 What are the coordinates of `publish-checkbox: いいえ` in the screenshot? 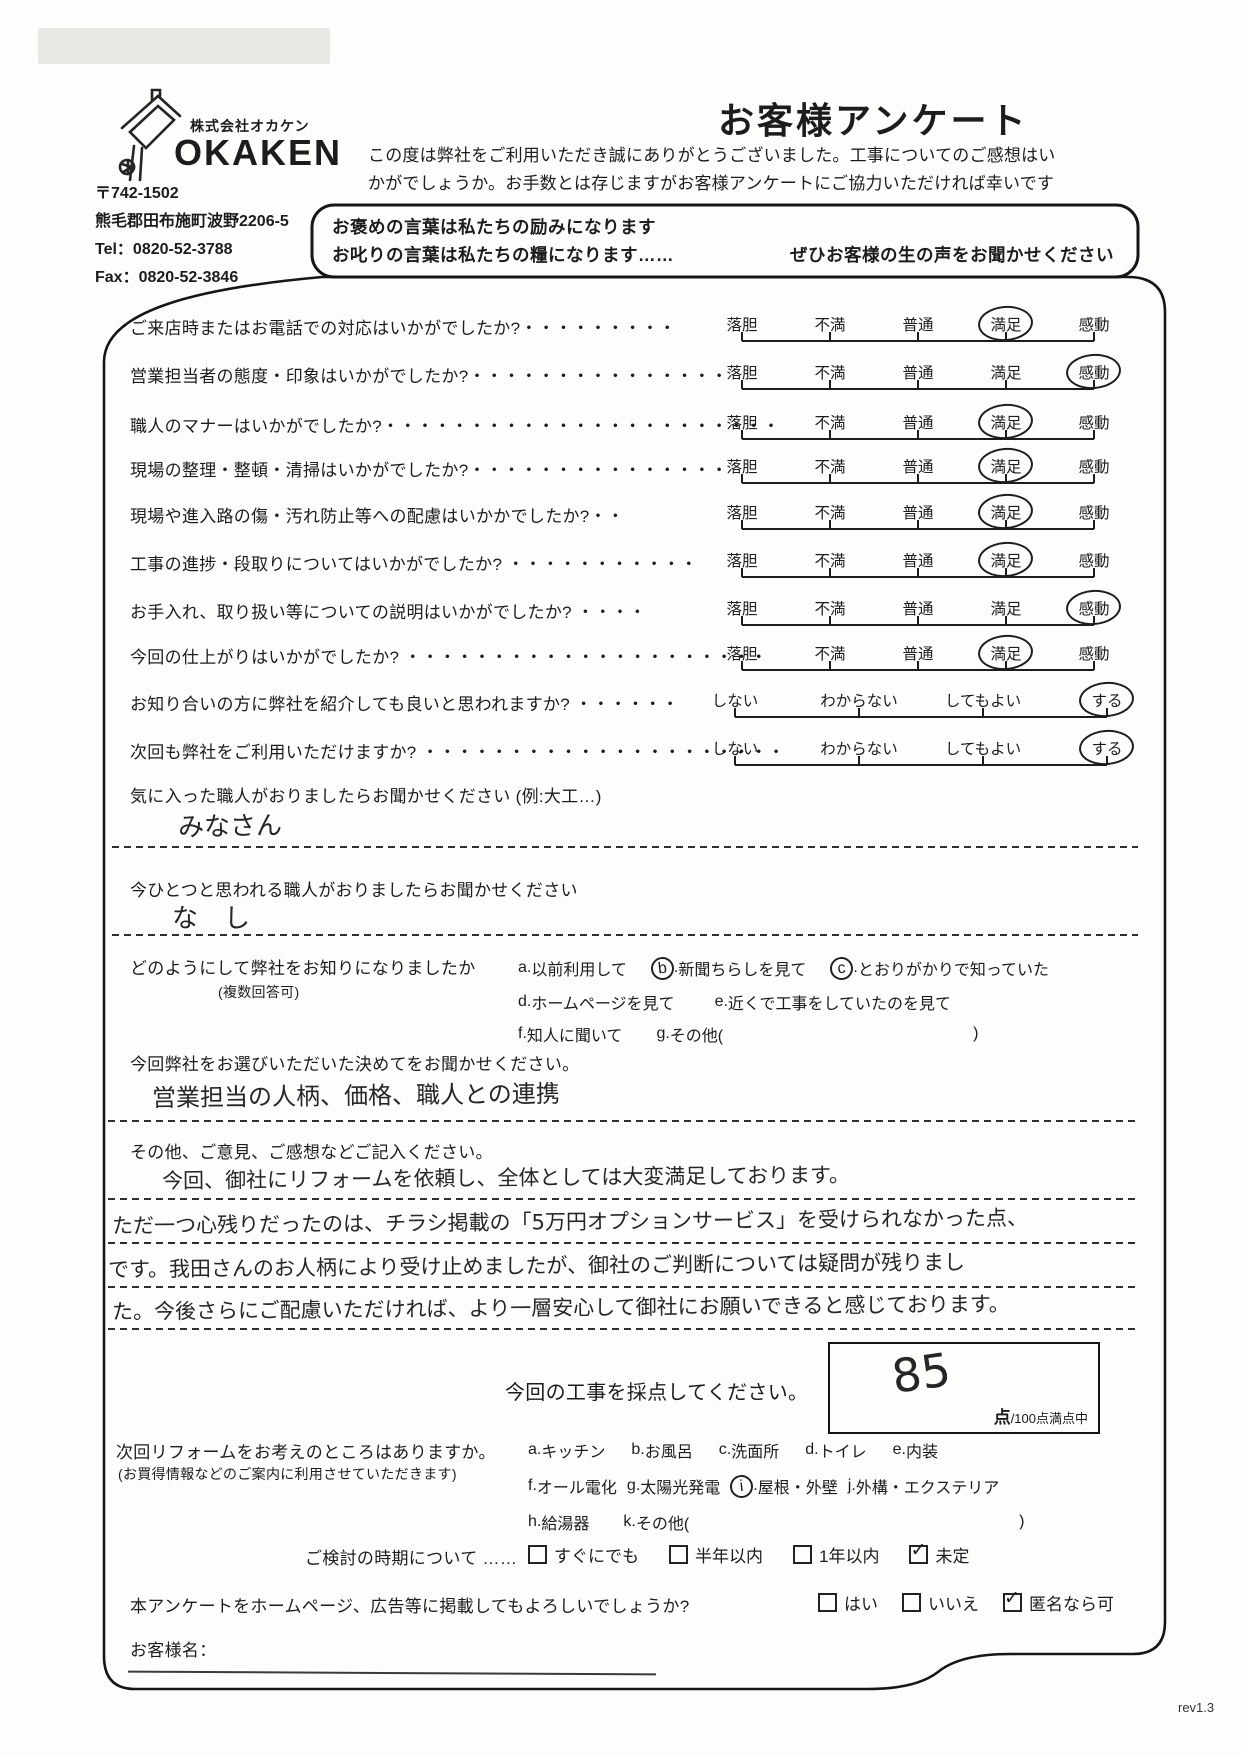 It's located at (940, 1602).